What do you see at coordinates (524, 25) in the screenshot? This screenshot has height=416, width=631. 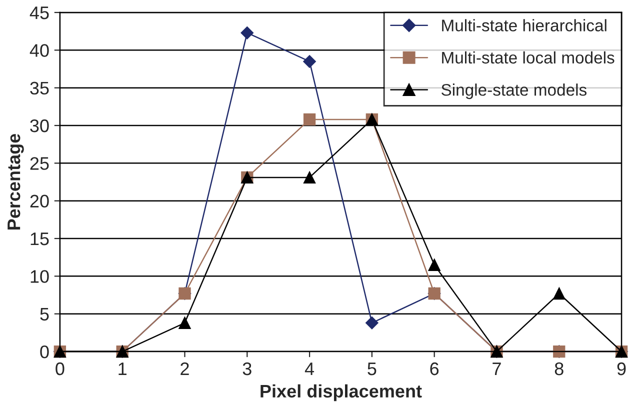 I see `legend-label: Multi-state hierarchical` at bounding box center [524, 25].